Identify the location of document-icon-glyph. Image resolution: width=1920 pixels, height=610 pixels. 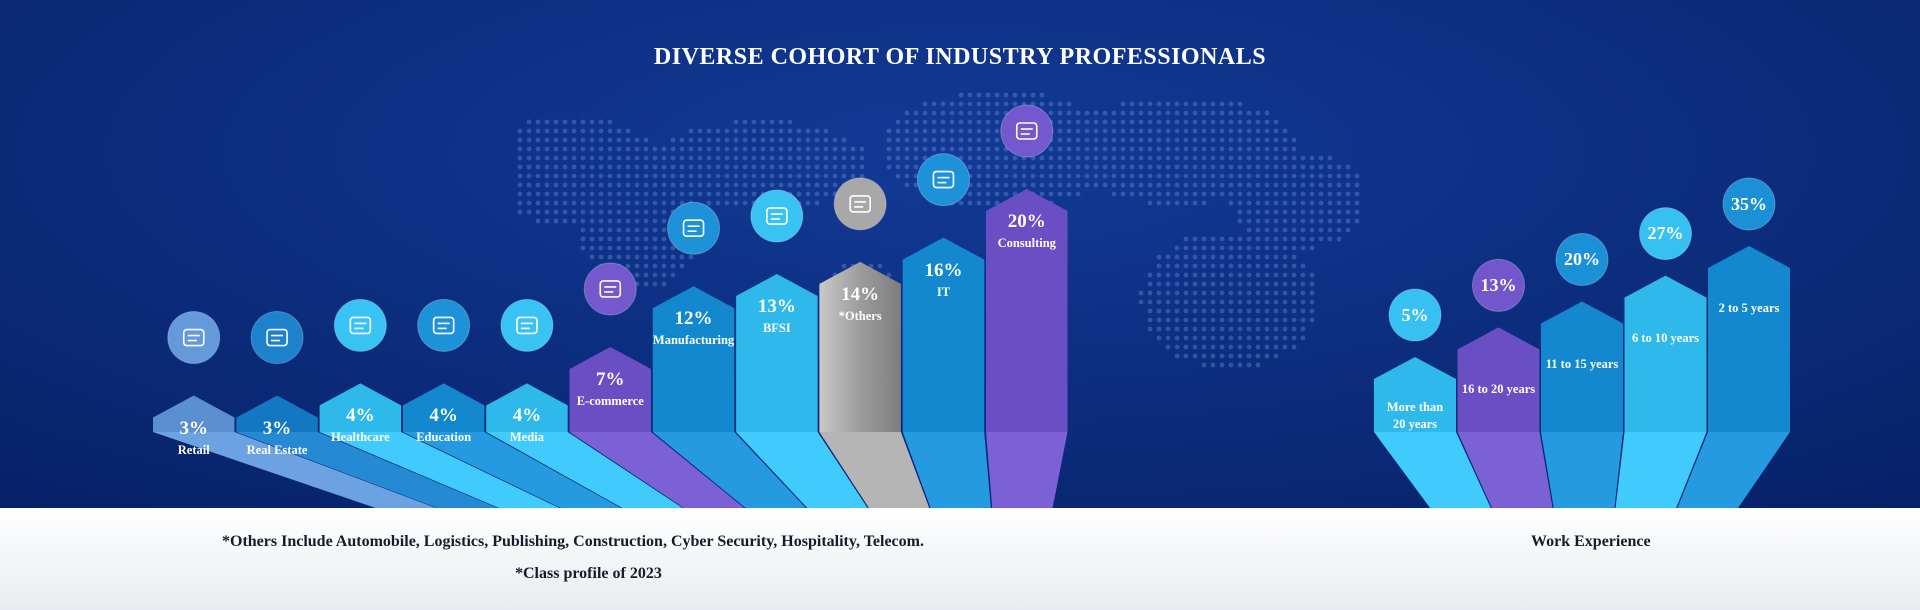
(777, 216).